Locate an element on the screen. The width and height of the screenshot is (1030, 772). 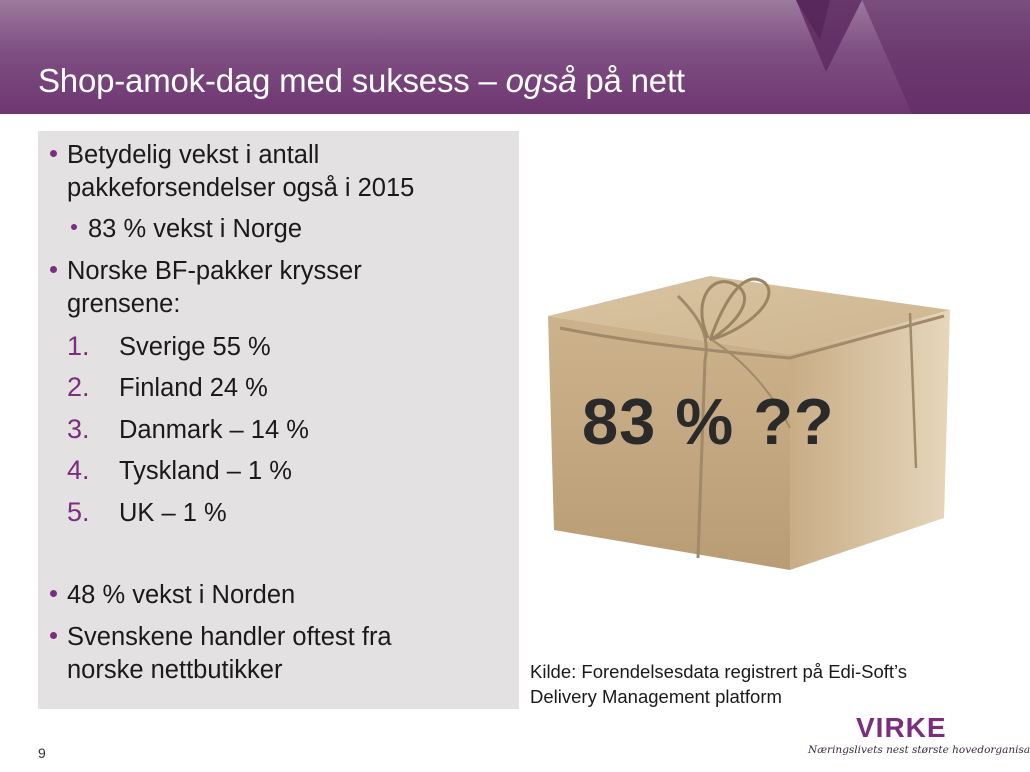
bullet-text: 48 % vekst i Norden is located at coordinates (181, 595).